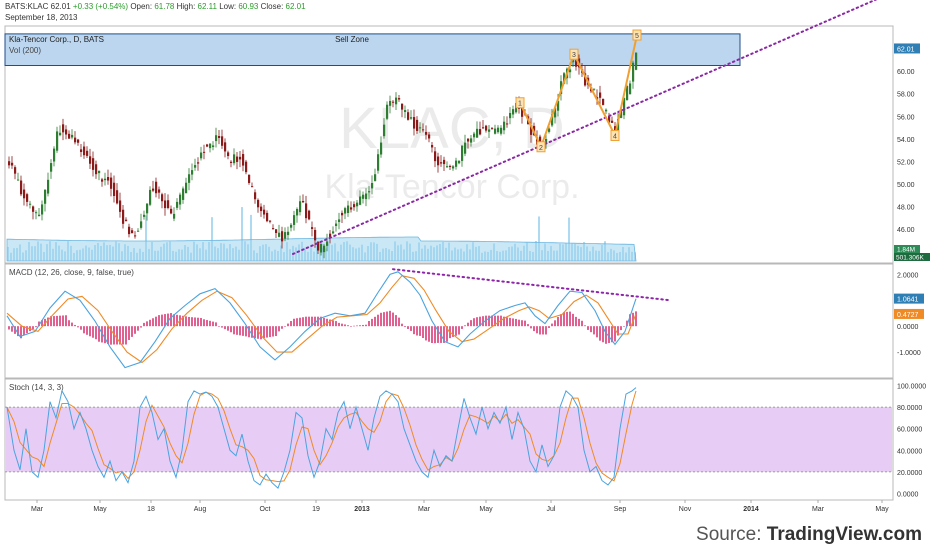 The height and width of the screenshot is (550, 932). I want to click on volume-badge, so click(907, 249).